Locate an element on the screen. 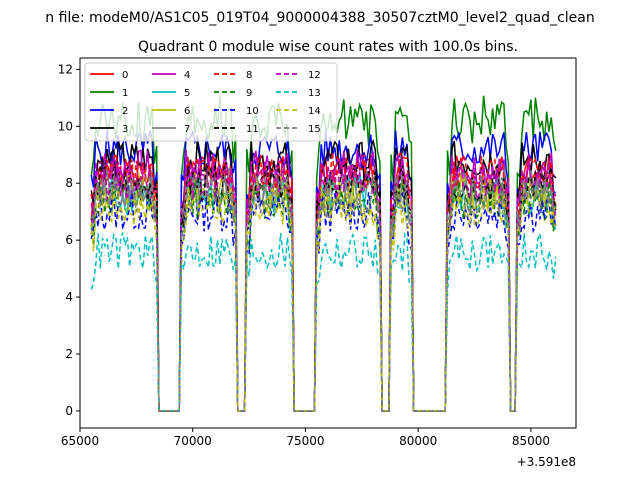  legend-label-2: 2 is located at coordinates (125, 111).